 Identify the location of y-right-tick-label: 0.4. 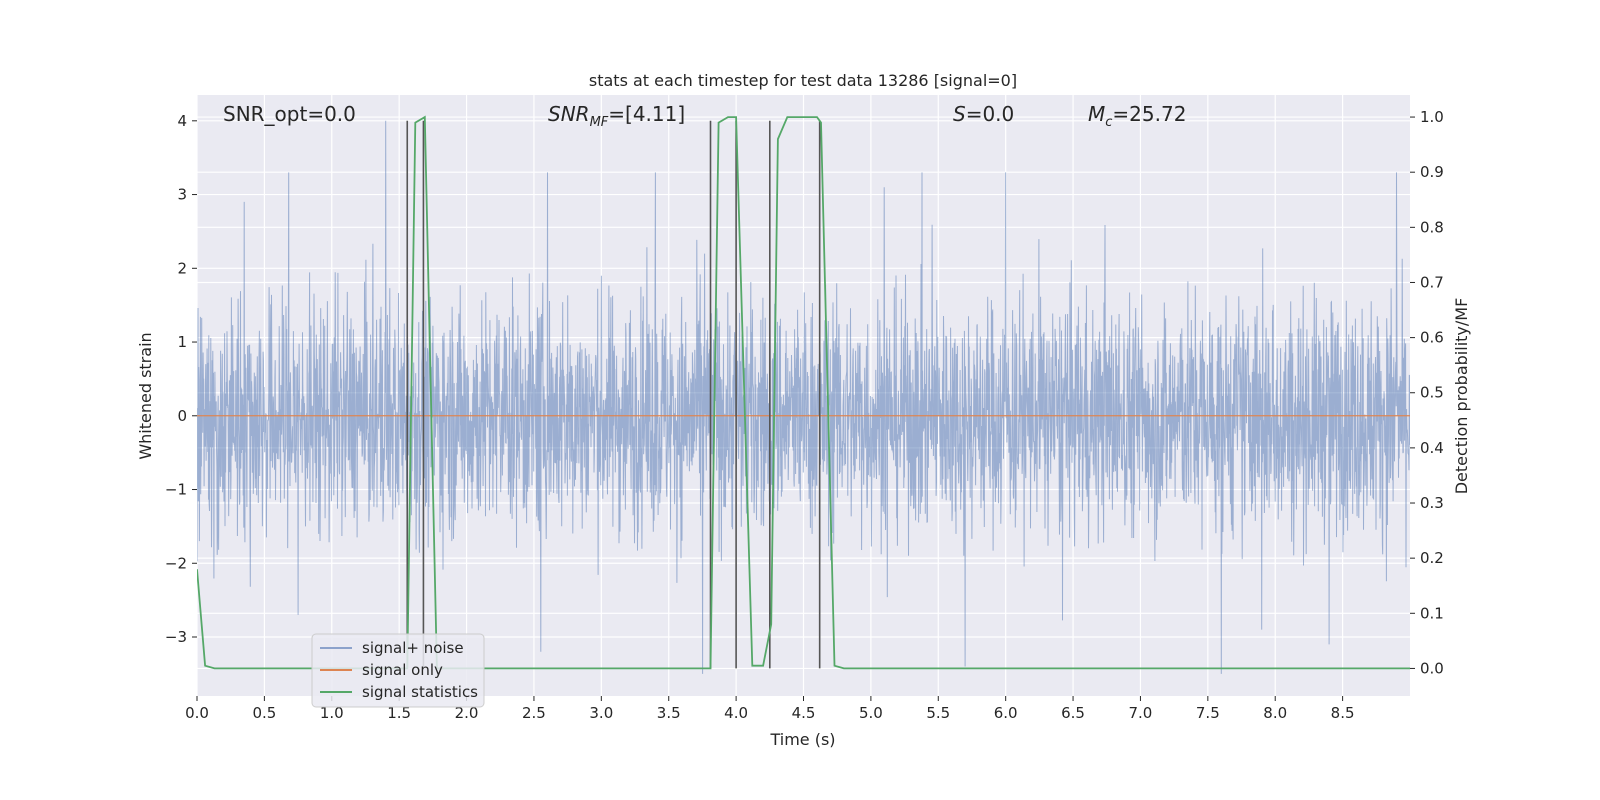
(1432, 448).